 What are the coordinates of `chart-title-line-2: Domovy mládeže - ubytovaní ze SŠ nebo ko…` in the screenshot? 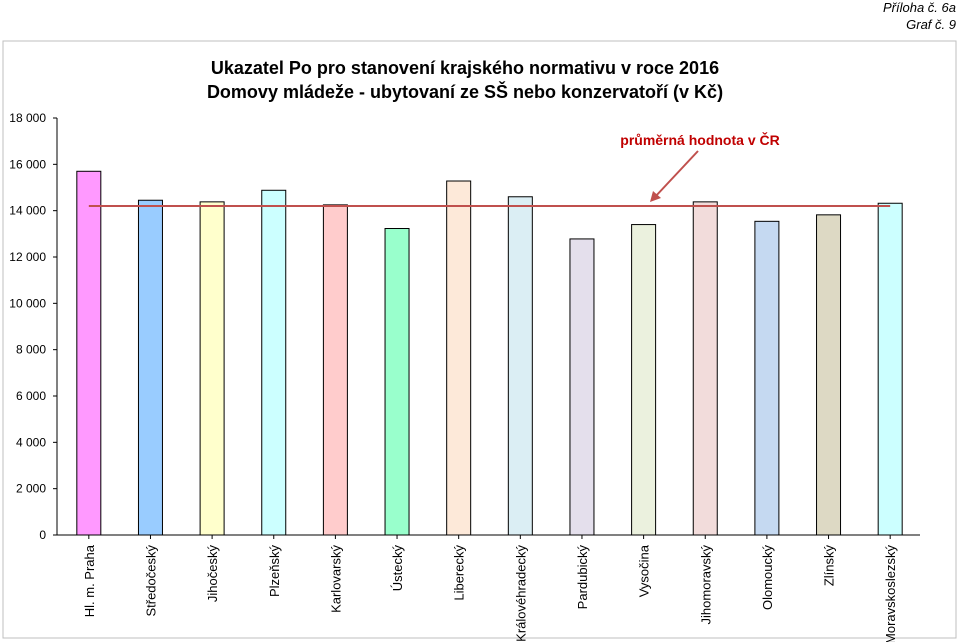 It's located at (465, 91).